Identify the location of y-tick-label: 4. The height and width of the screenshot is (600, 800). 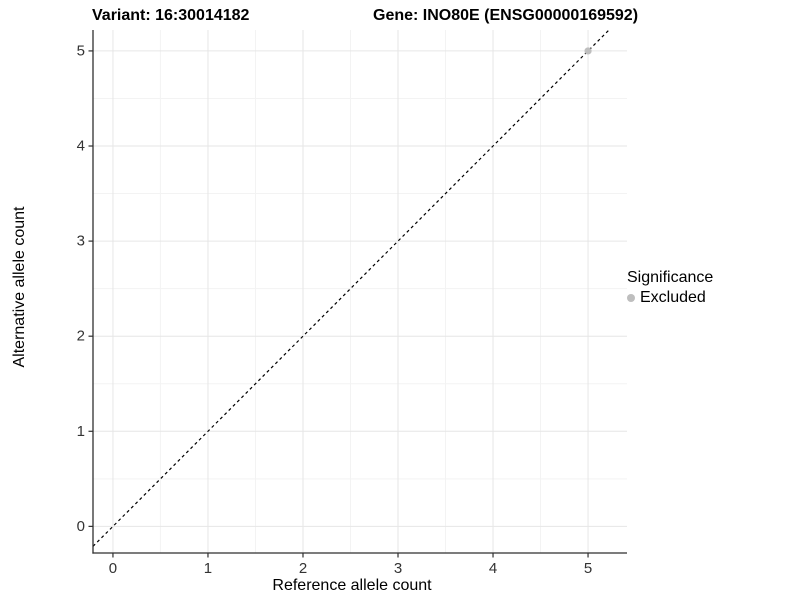
(81, 146).